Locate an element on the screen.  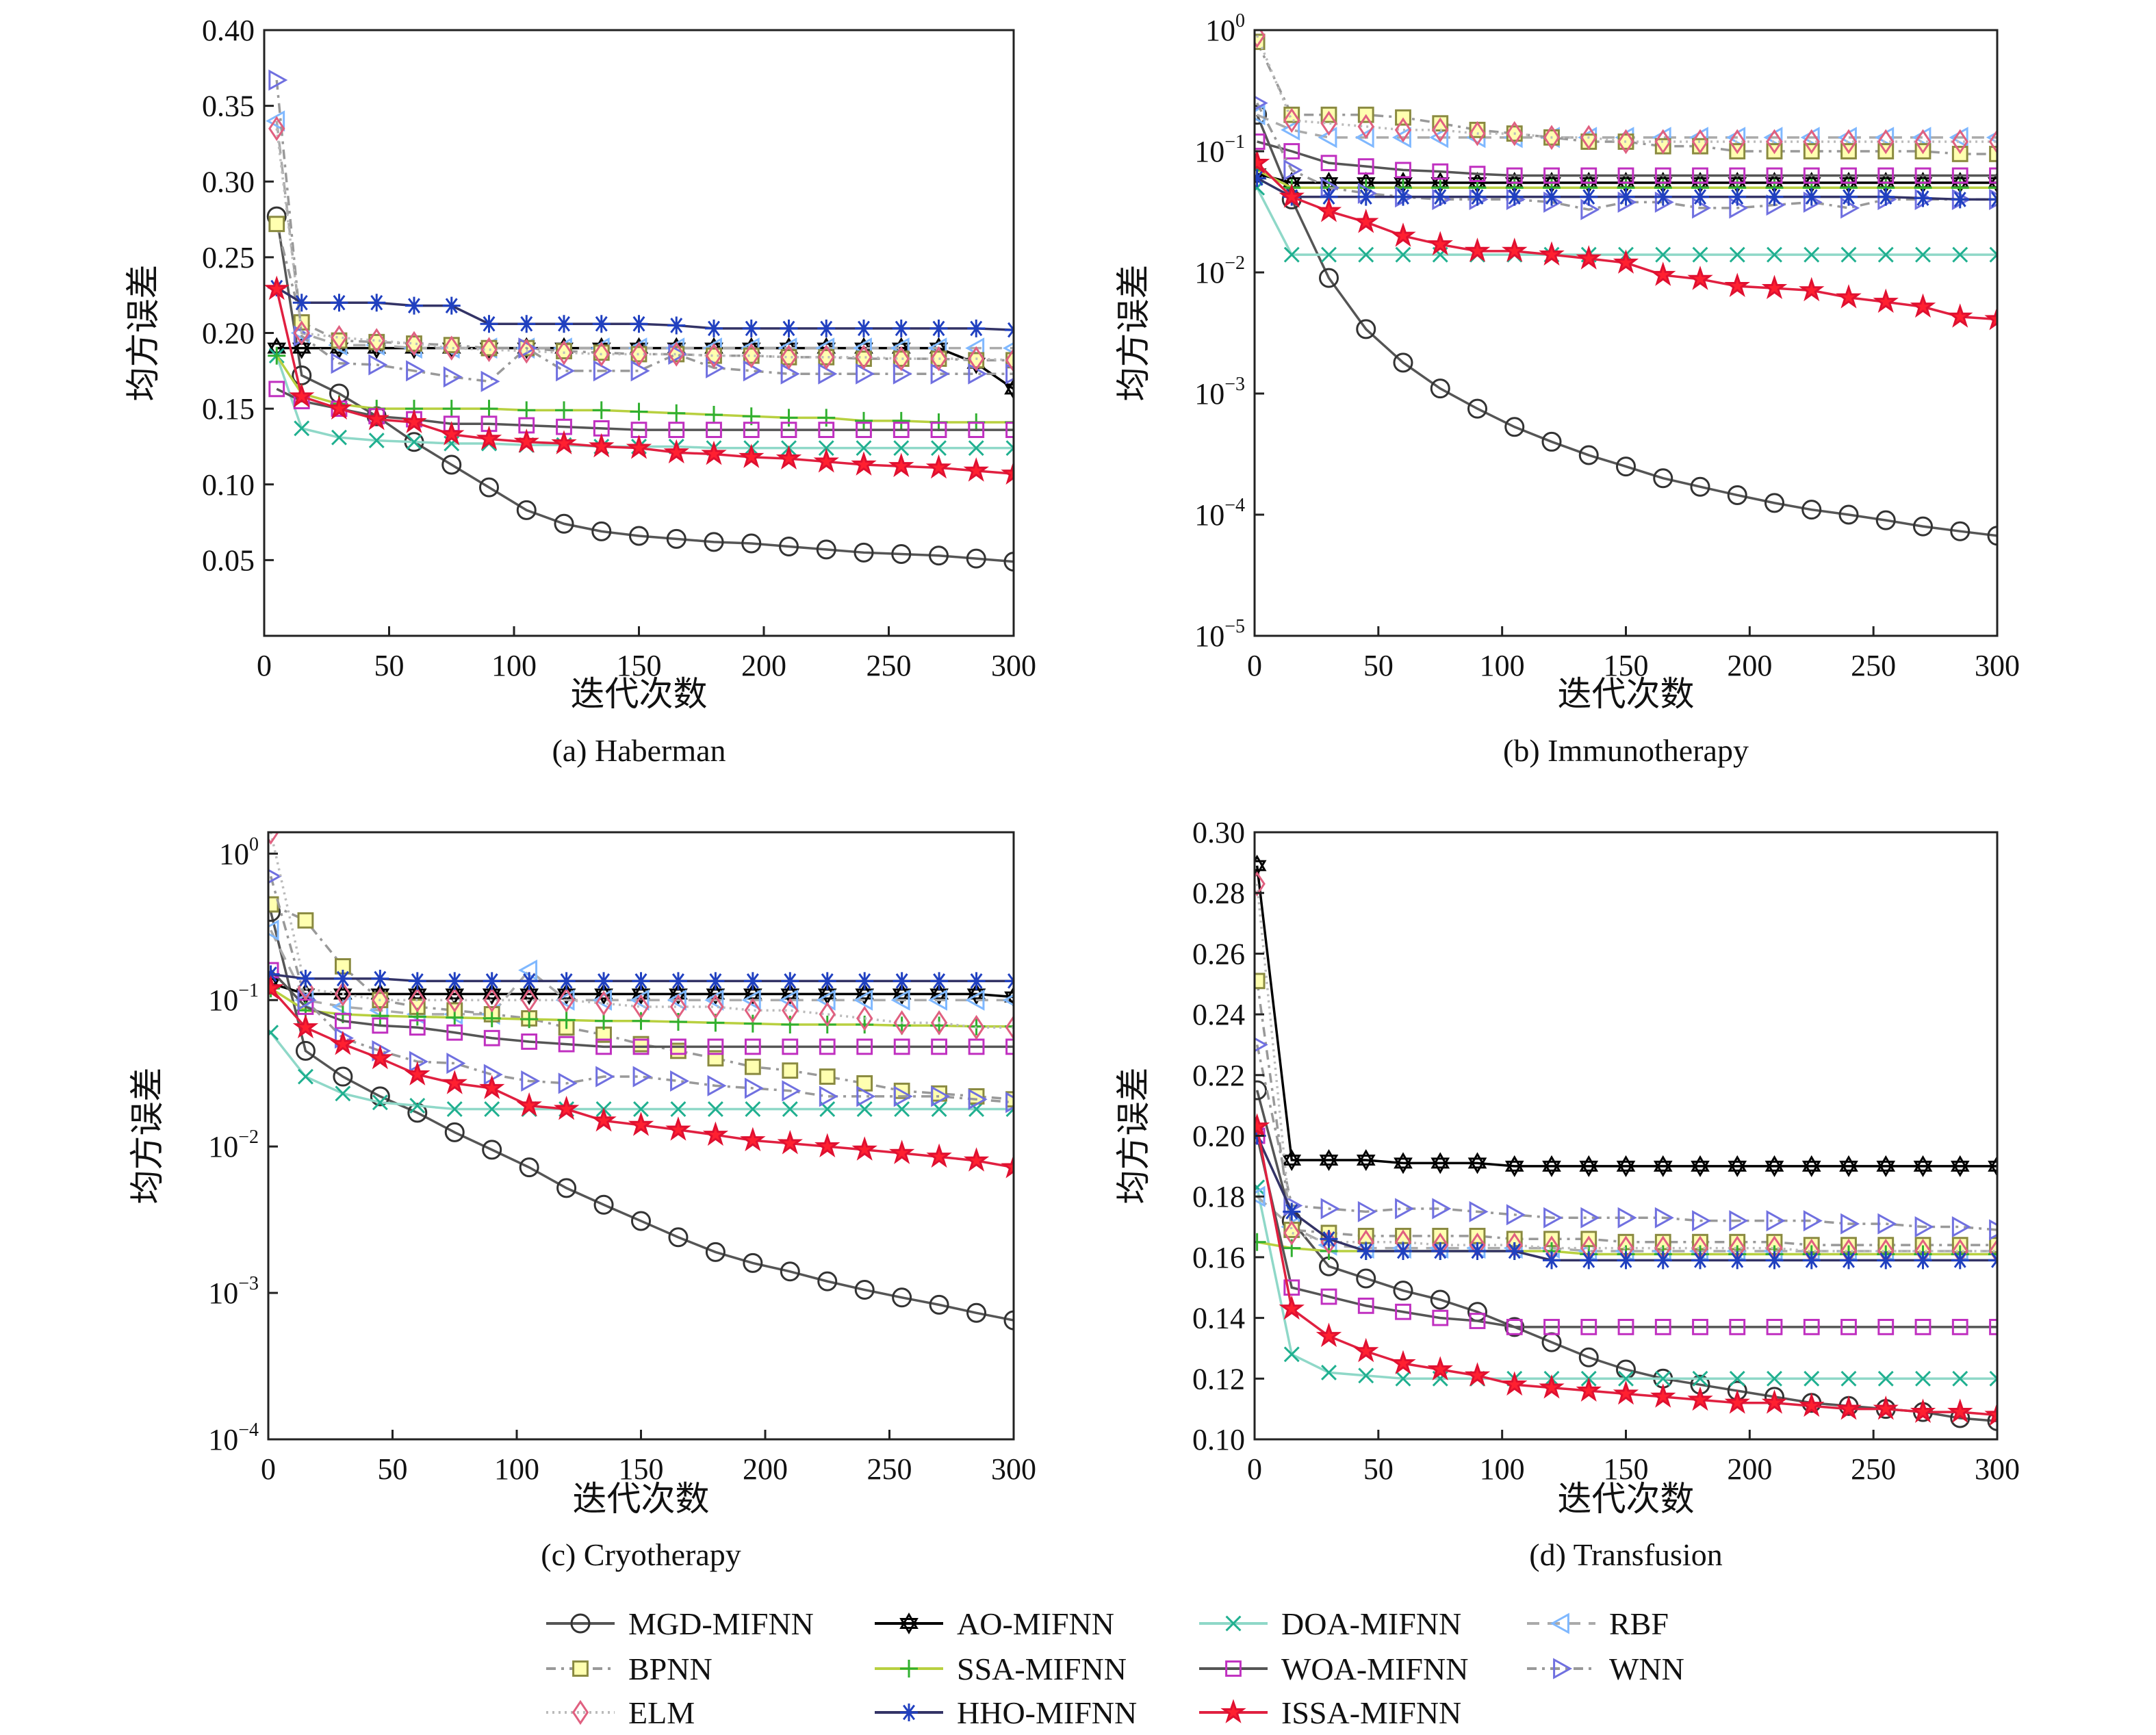
y-tick-label: 0.20 is located at coordinates (1218, 1137).